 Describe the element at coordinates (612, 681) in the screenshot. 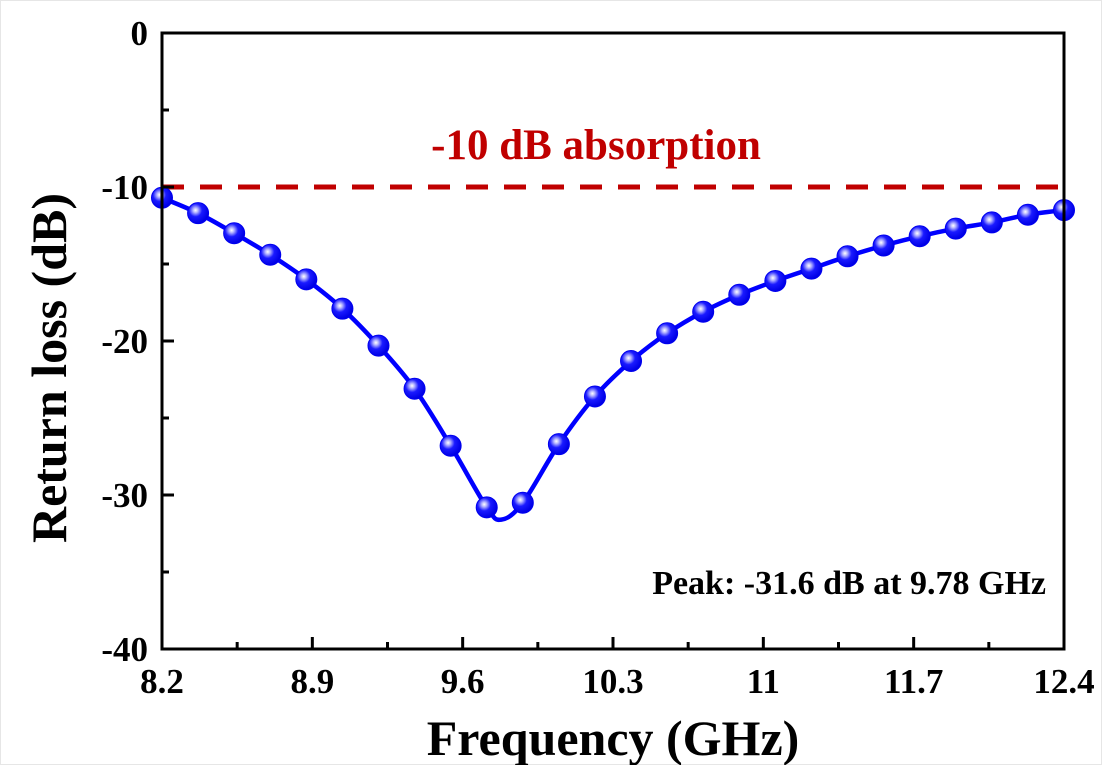

I see `x-tick-label: 10.3` at that location.